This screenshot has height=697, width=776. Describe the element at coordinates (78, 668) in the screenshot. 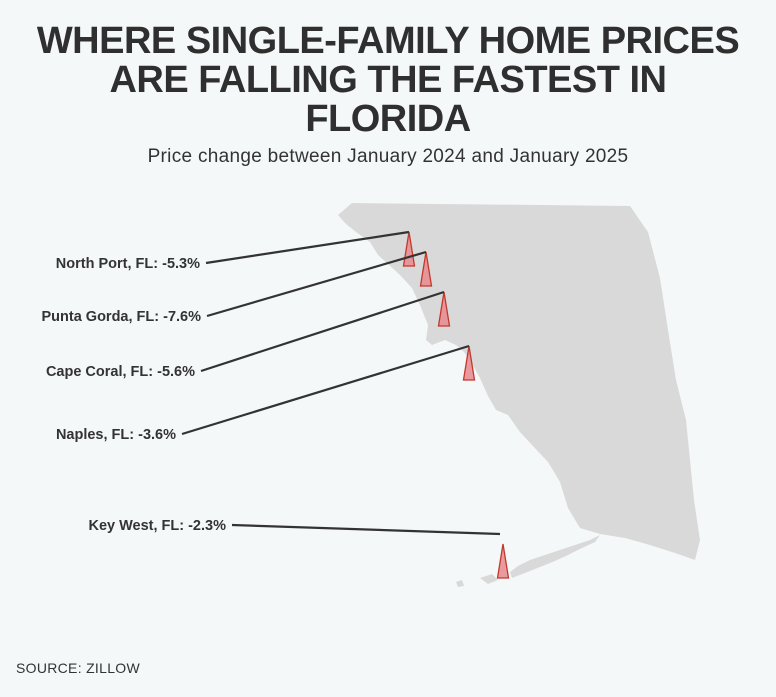

I see `source-note: SOURCE: ZILLOW` at that location.